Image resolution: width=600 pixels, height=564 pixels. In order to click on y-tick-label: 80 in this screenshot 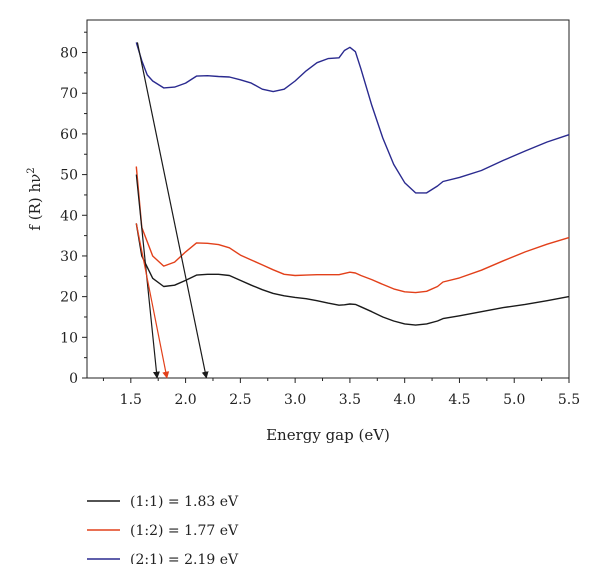, I will do `click(69, 54)`.